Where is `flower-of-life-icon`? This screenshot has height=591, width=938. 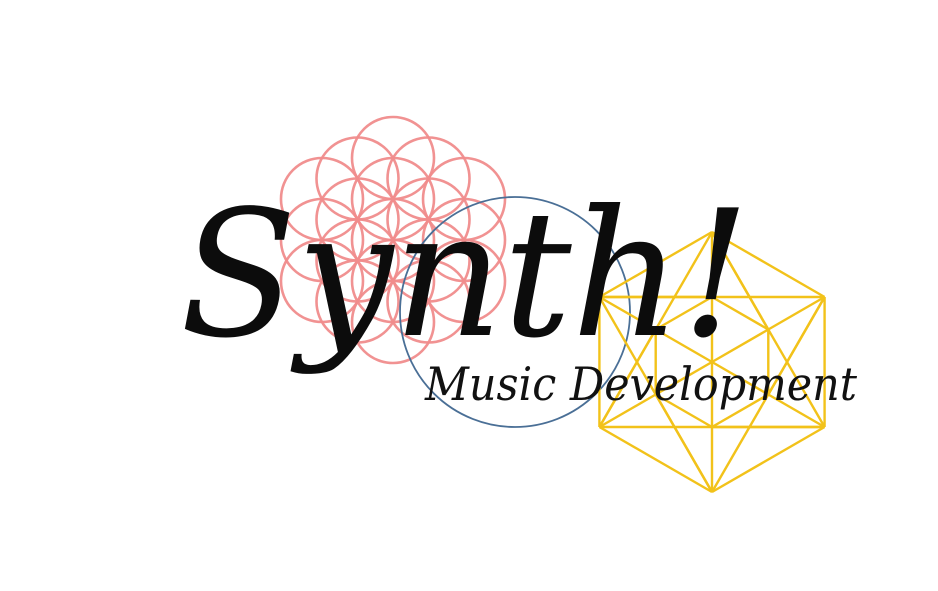
flower-of-life-icon is located at coordinates (393, 240).